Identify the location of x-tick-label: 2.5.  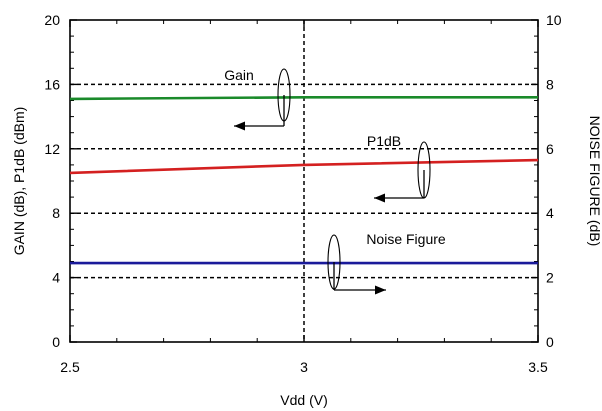
(70, 367).